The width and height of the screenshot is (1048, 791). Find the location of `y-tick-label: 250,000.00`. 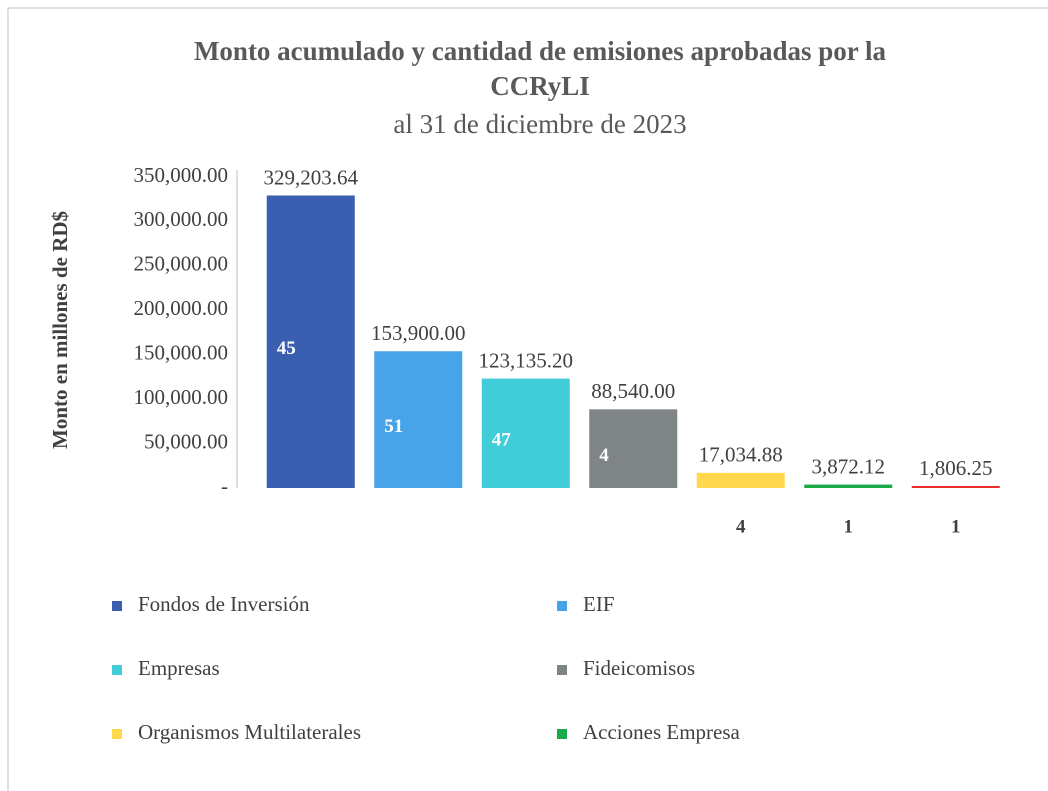

y-tick-label: 250,000.00 is located at coordinates (181, 264).